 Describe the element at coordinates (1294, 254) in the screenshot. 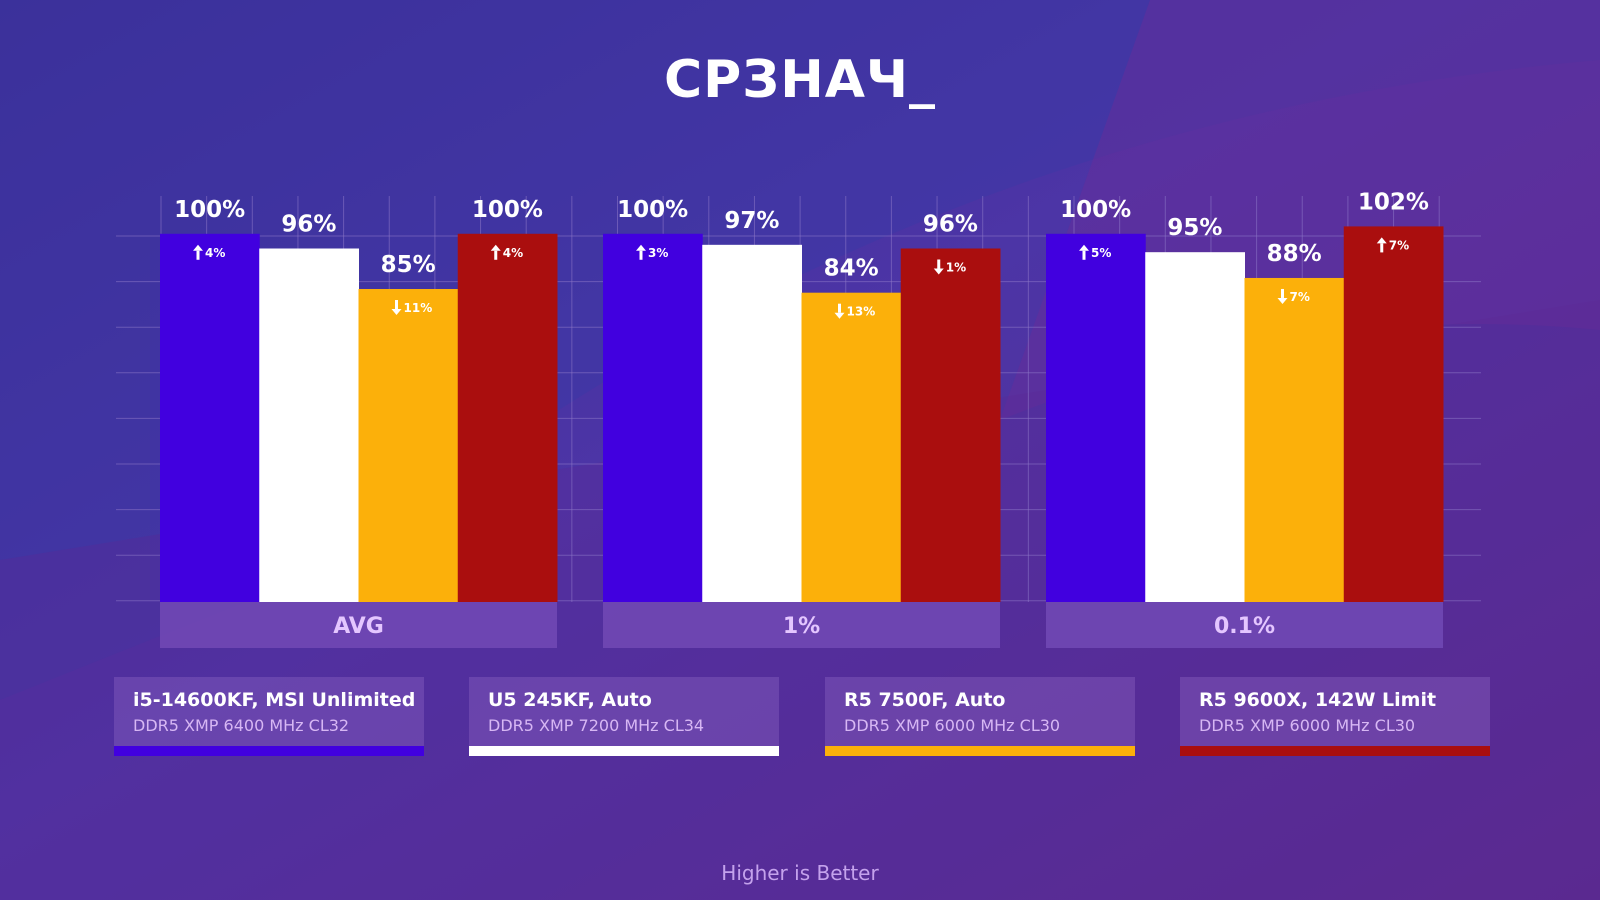

I see `value-label-2-2: 88%` at that location.